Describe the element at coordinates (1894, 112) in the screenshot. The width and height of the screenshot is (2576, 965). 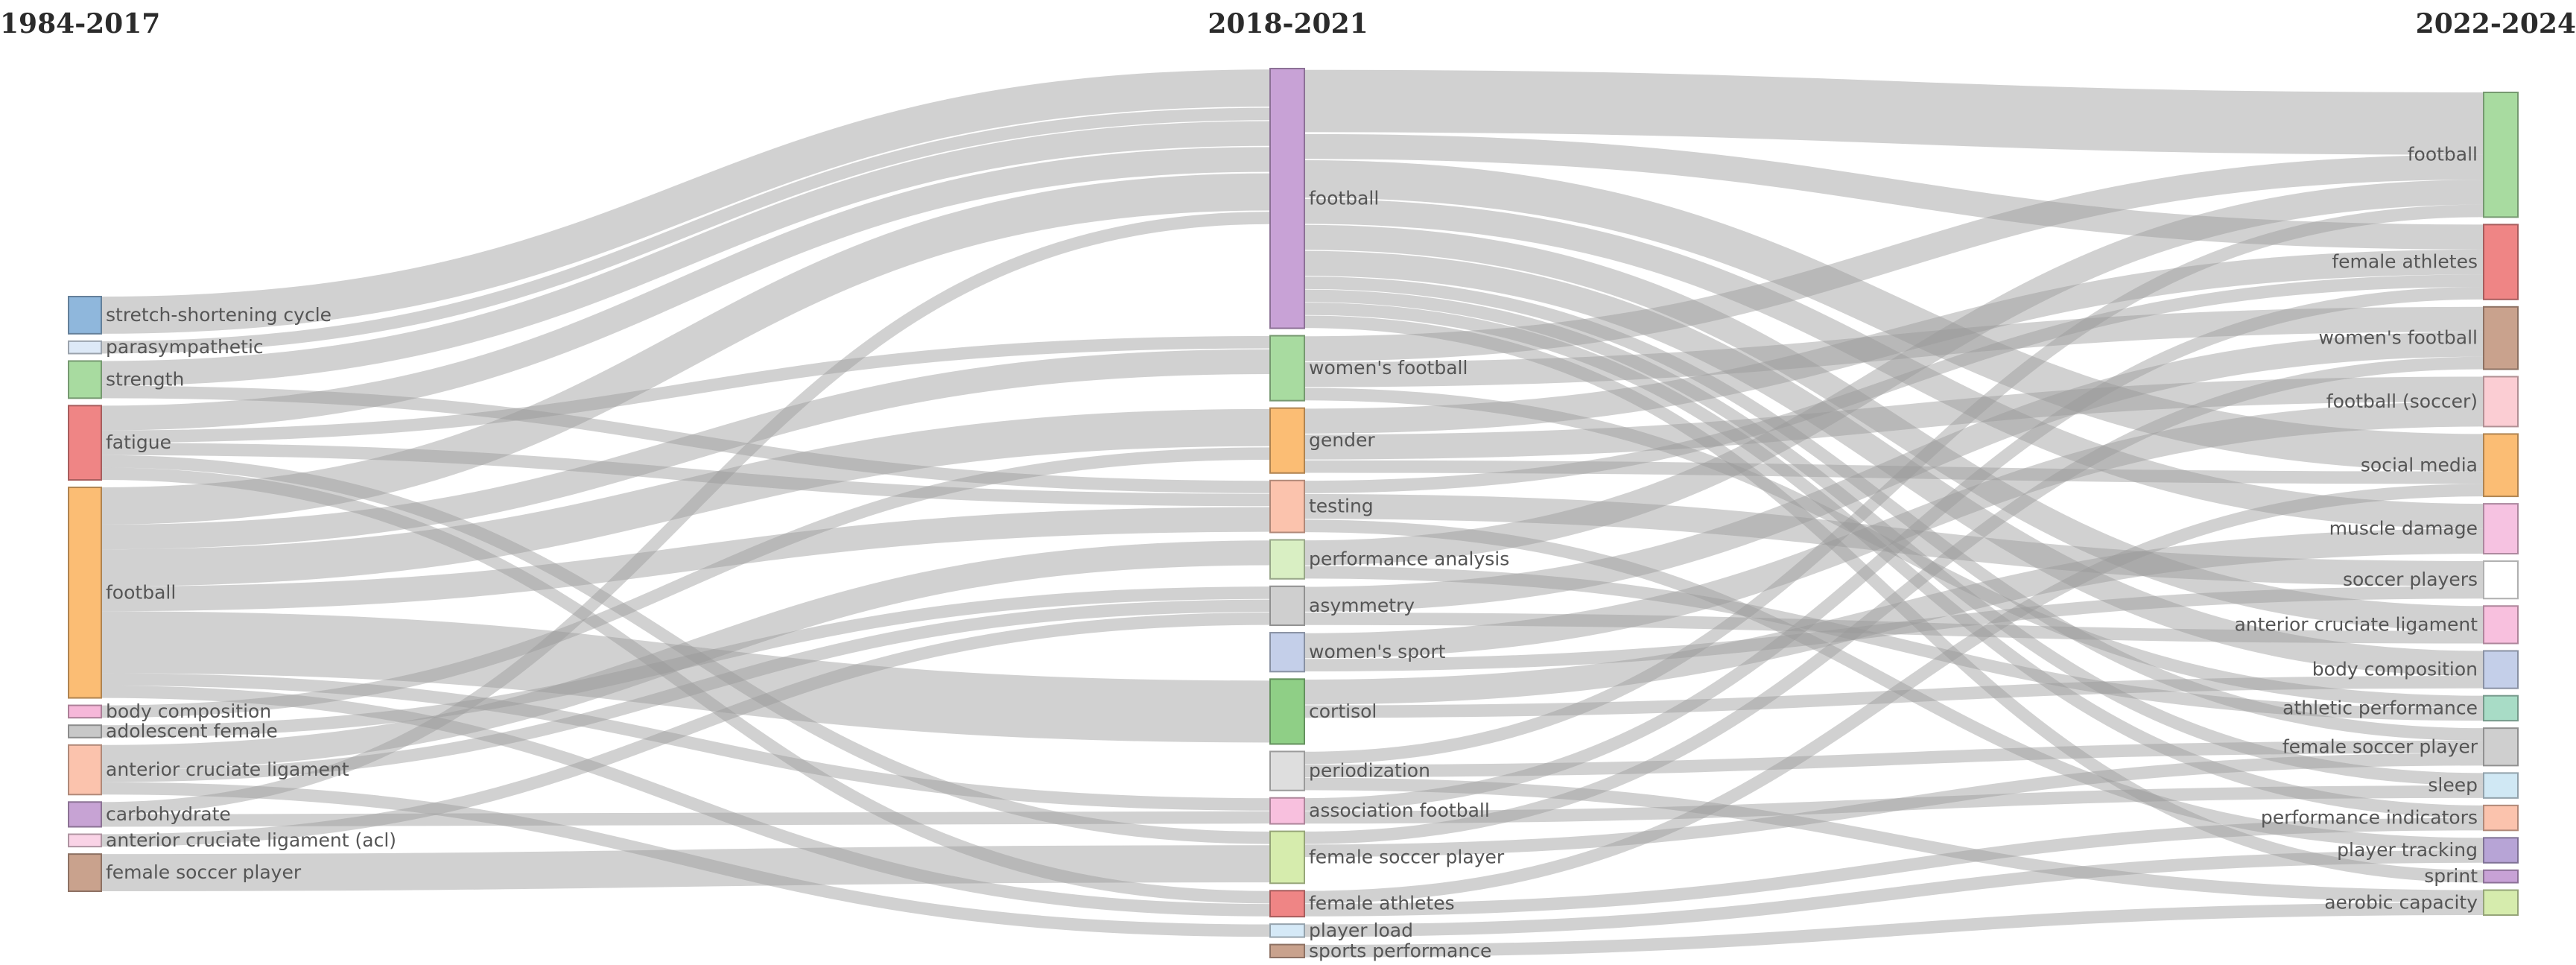
I see `link-M1-R1` at that location.